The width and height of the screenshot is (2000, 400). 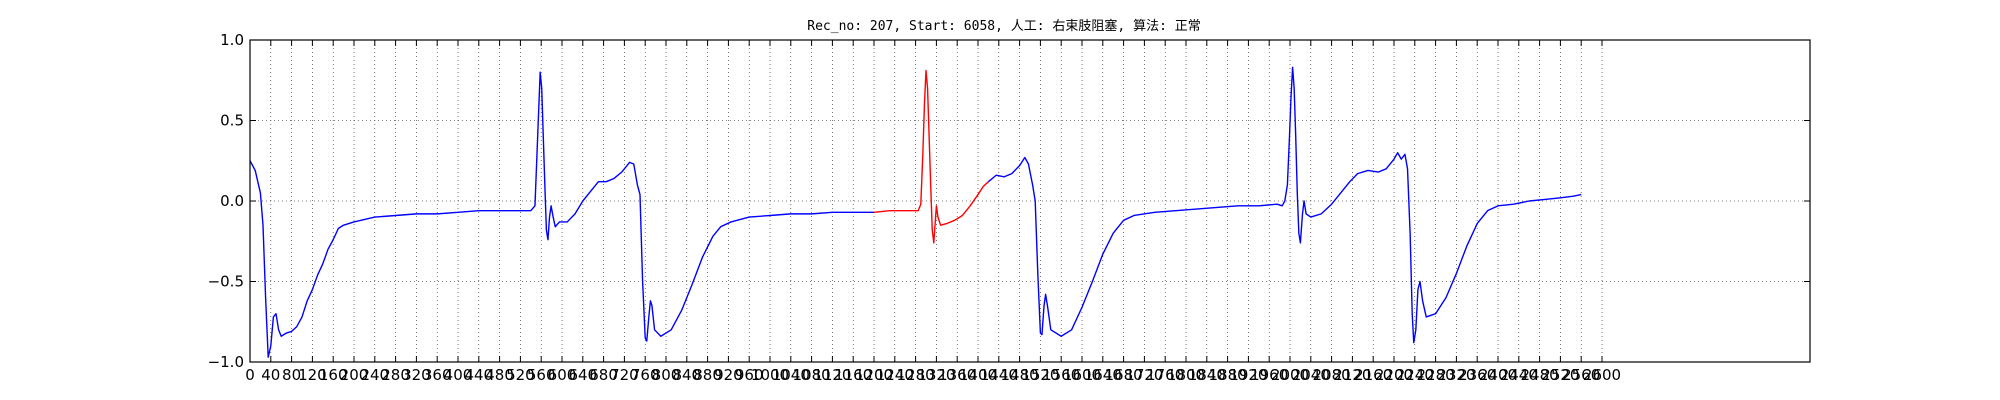 I want to click on x-tick-label: 960, so click(x=749, y=375).